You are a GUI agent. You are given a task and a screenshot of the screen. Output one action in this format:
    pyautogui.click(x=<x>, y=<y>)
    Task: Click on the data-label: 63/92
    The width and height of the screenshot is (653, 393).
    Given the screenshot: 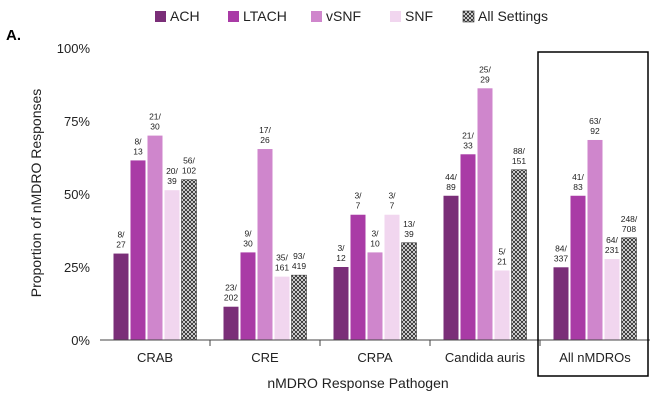 What is the action you would take?
    pyautogui.click(x=595, y=126)
    